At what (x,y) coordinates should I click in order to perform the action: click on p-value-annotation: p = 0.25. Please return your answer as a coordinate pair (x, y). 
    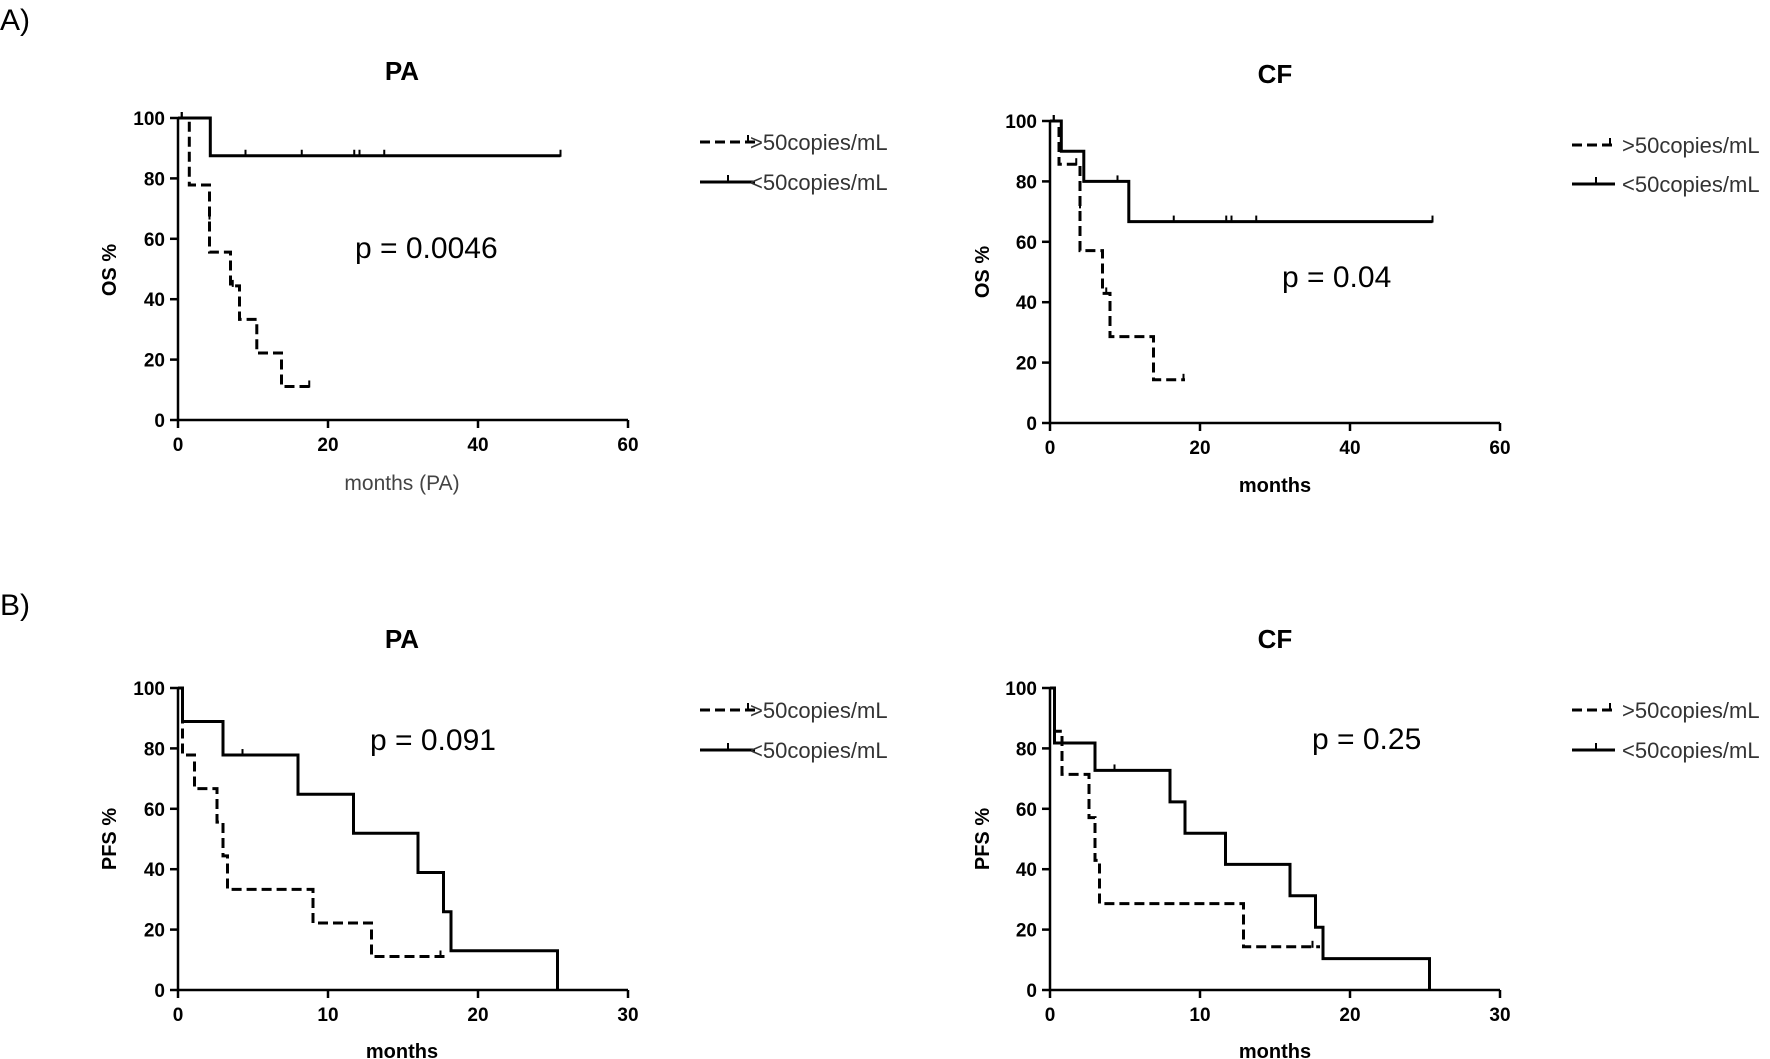
    Looking at the image, I should click on (1366, 739).